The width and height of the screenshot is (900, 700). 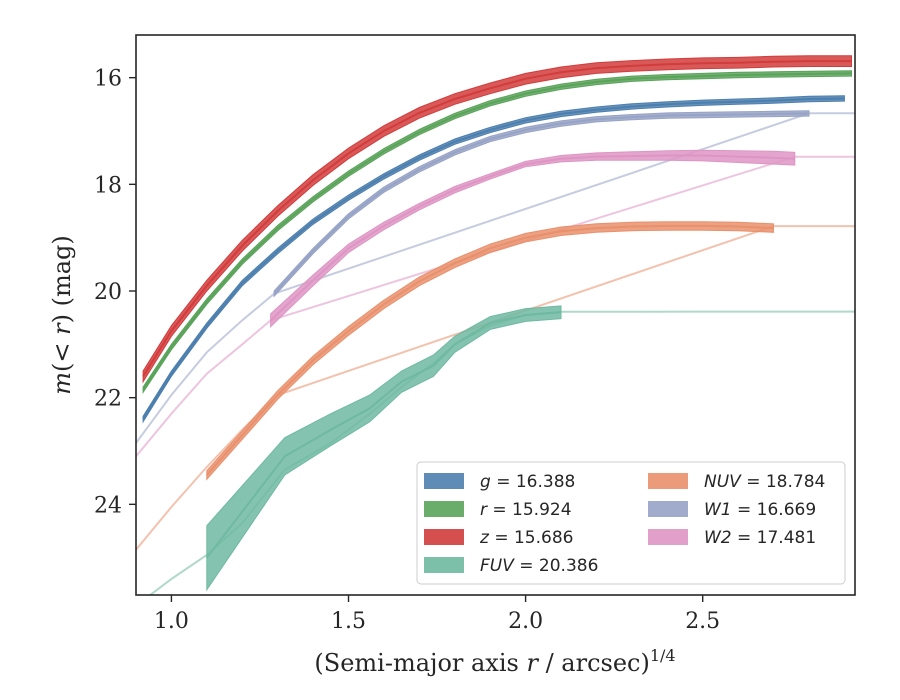 I want to click on legend-swatch-z, so click(x=444, y=537).